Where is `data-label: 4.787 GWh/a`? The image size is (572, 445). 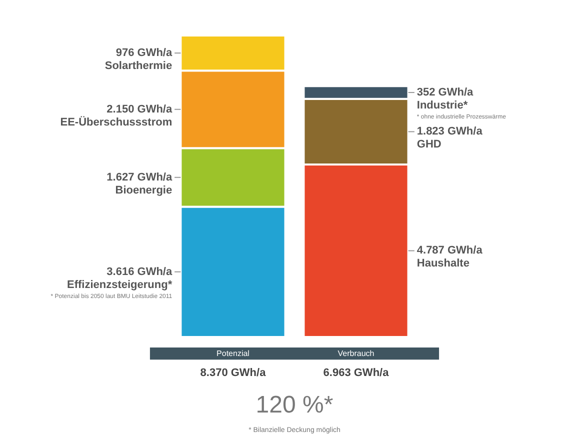
data-label: 4.787 GWh/a is located at coordinates (450, 250).